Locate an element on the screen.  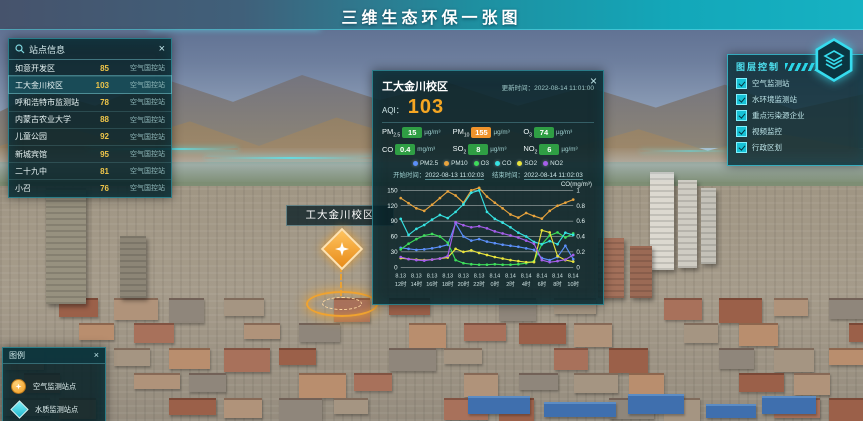
station-row: 小召 76 空气国控站 is located at coordinates (90, 187).